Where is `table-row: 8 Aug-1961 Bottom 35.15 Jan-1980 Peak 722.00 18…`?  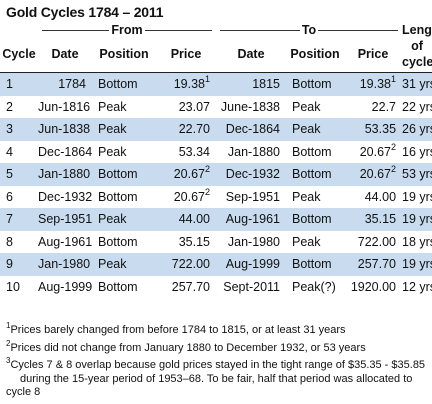 table-row: 8 Aug-1961 Bottom 35.15 Jan-1980 Peak 722.00 18… is located at coordinates (216, 241).